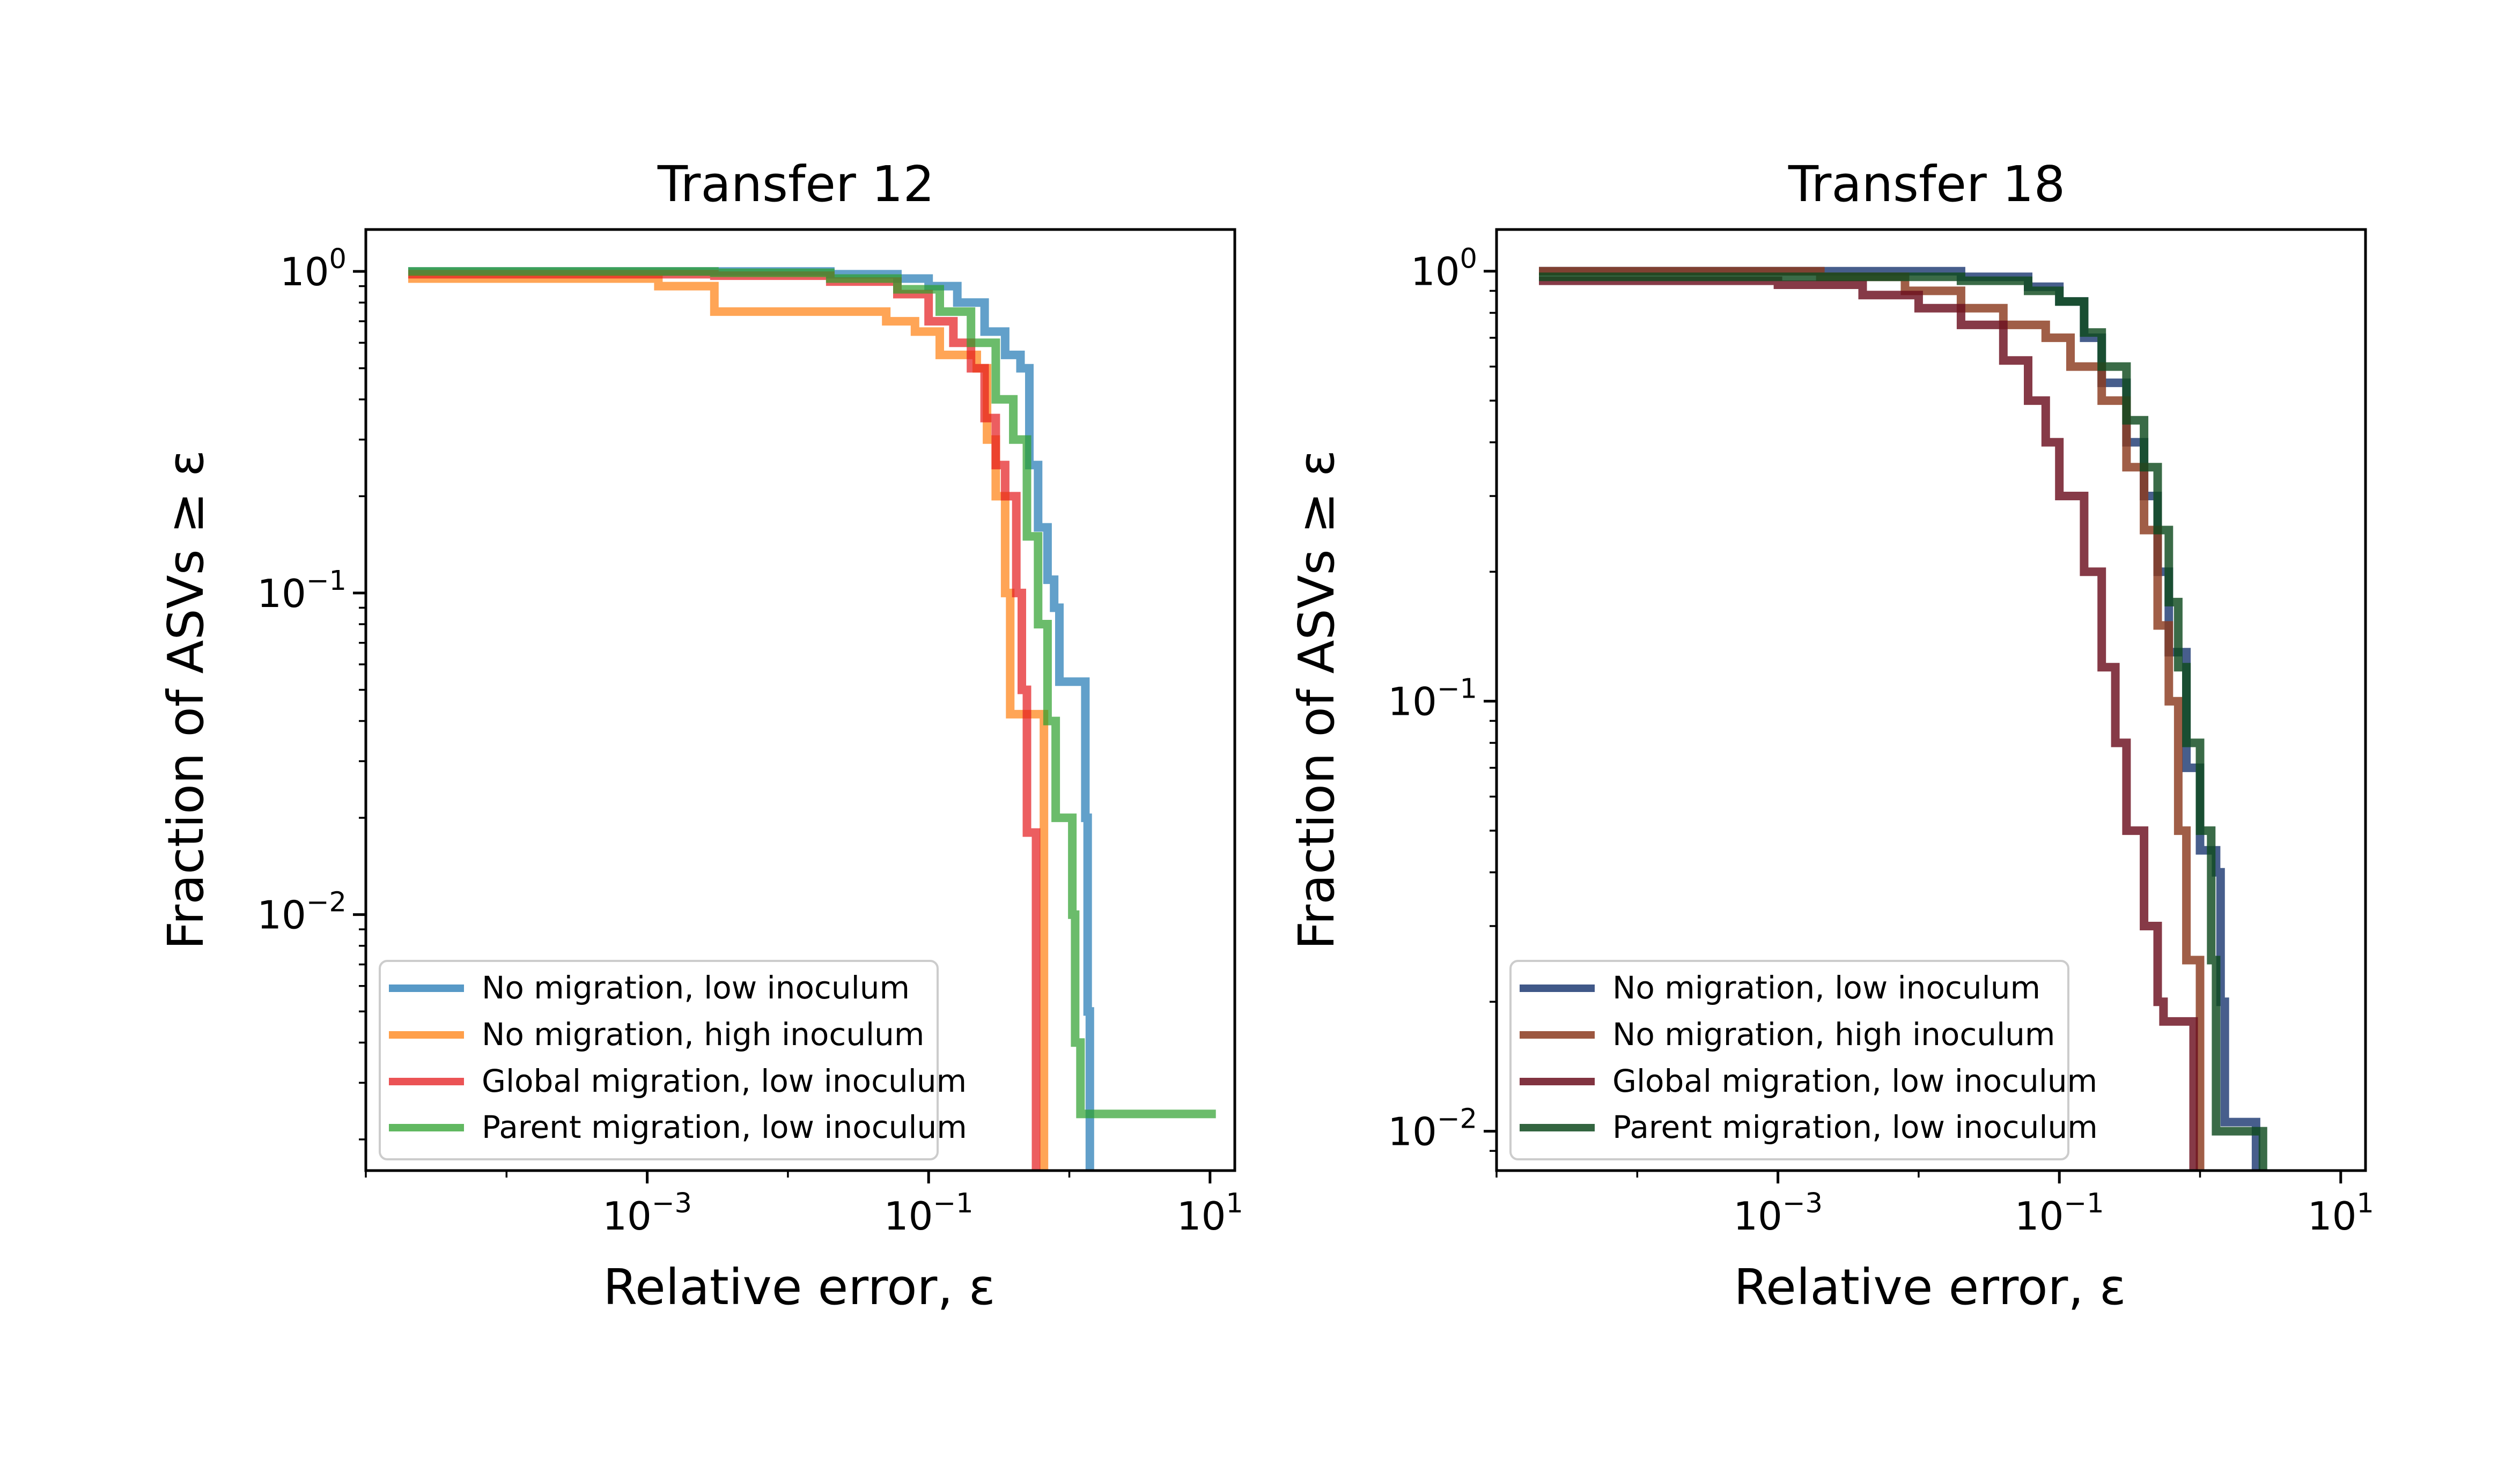  I want to click on chart-title: Transfer 18, so click(1926, 184).